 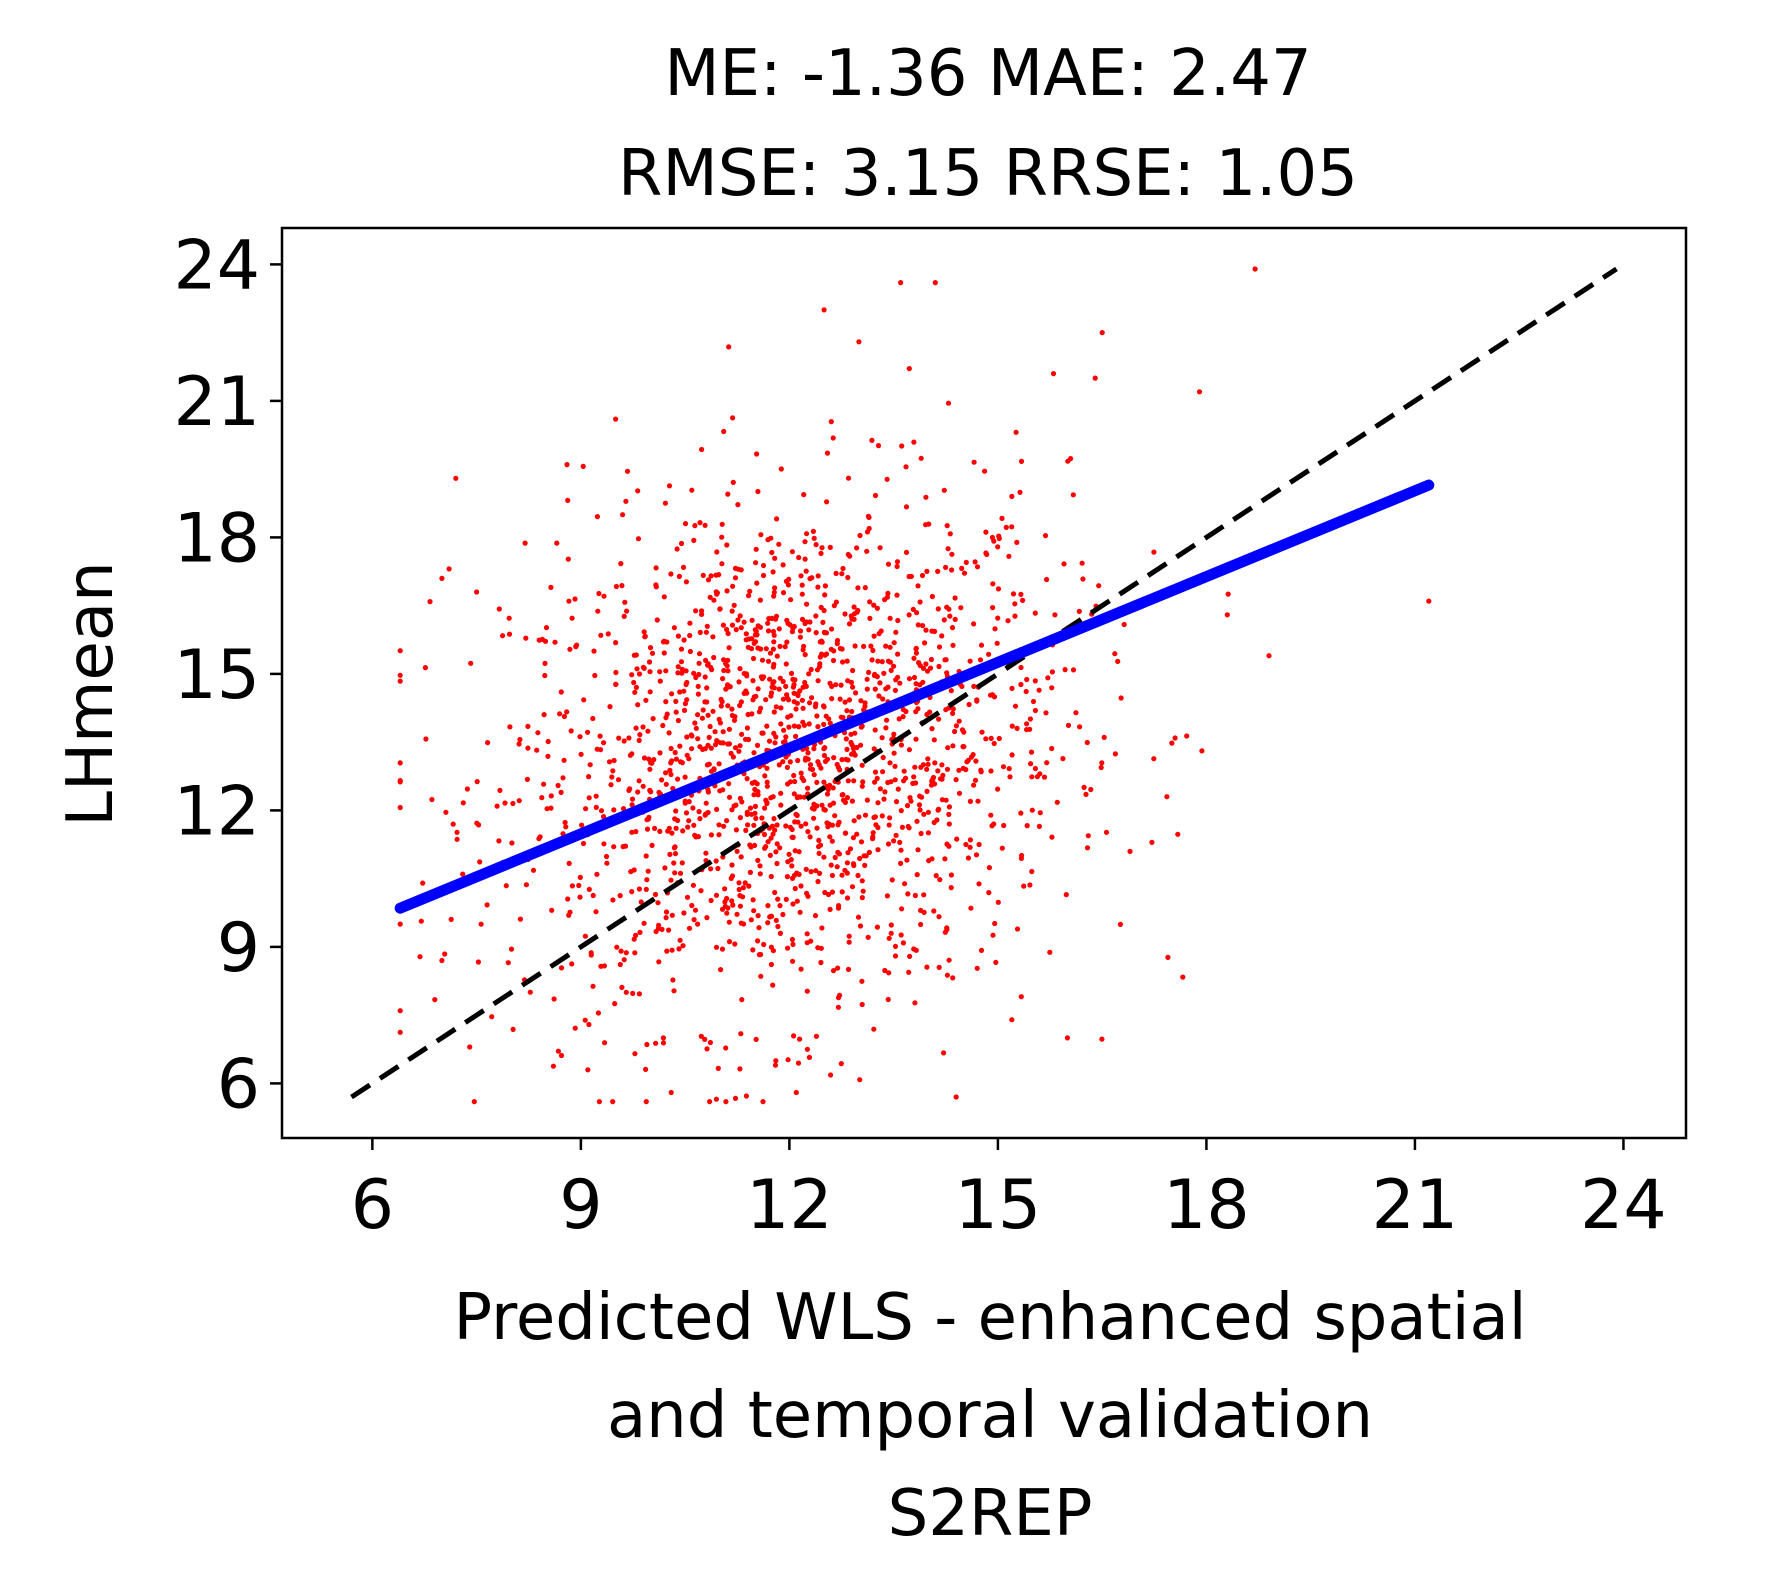 What do you see at coordinates (1415, 1205) in the screenshot?
I see `x-tick-label: 21` at bounding box center [1415, 1205].